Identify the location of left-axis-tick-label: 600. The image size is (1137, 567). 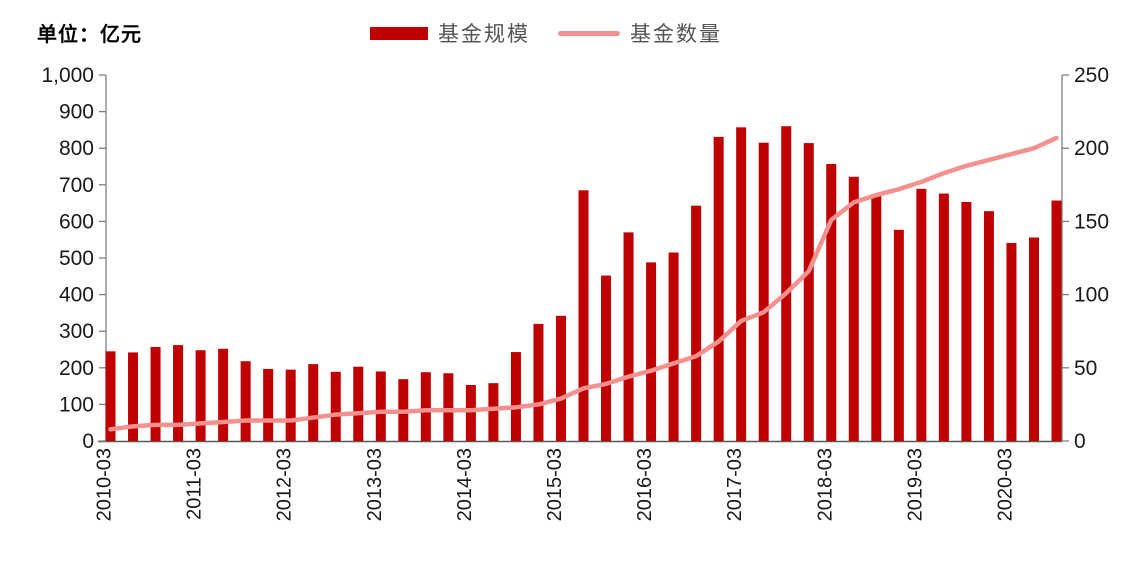
(76, 221).